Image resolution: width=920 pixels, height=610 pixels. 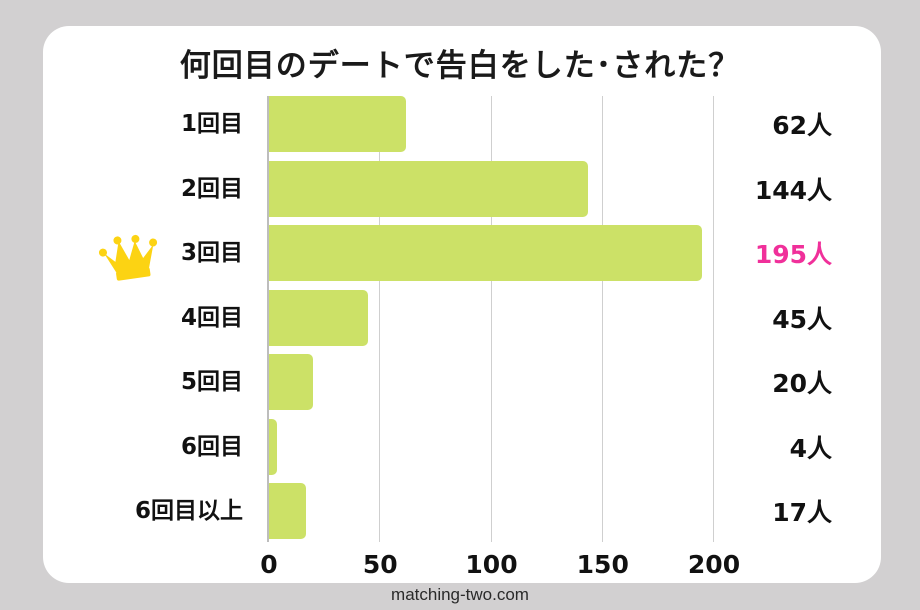 I want to click on category-label: 2回目, so click(x=211, y=188).